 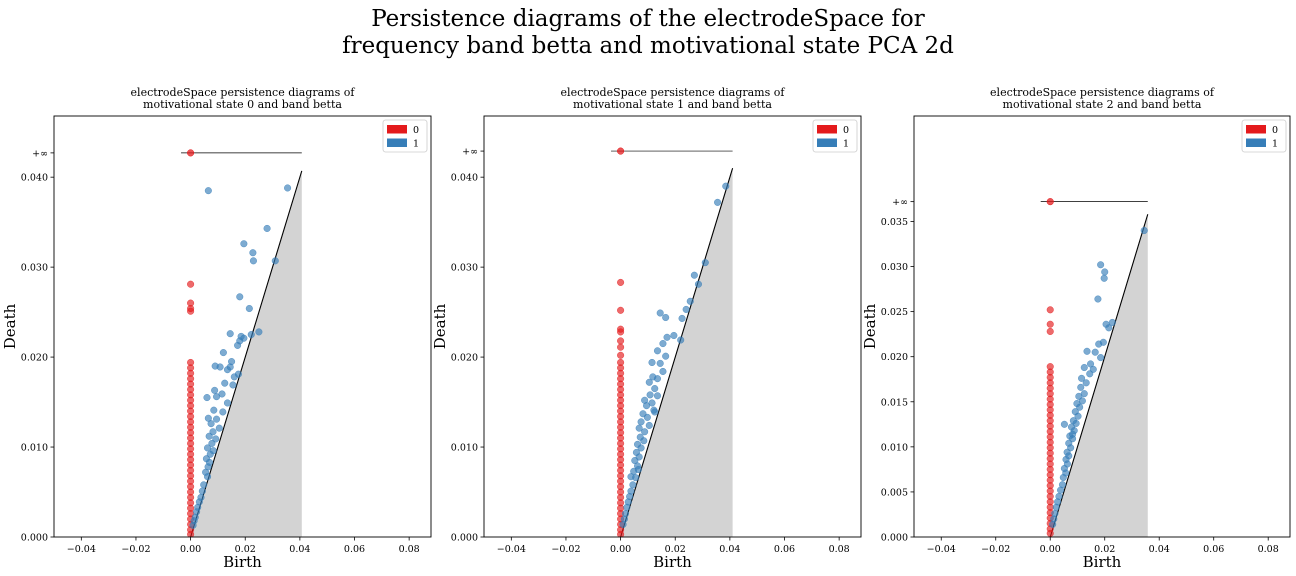 What do you see at coordinates (1050, 202) in the screenshot?
I see `infinite-point-h0` at bounding box center [1050, 202].